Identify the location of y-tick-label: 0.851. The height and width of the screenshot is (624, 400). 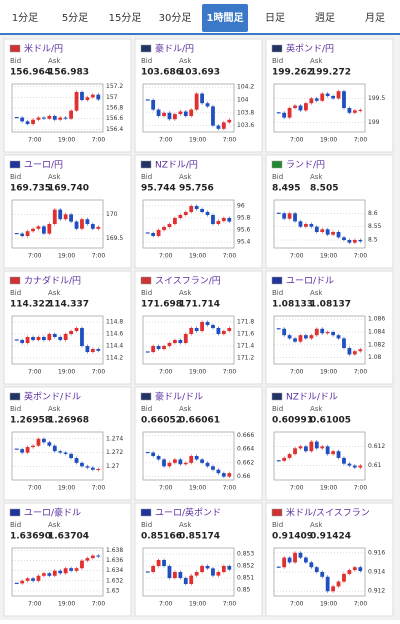
(245, 578).